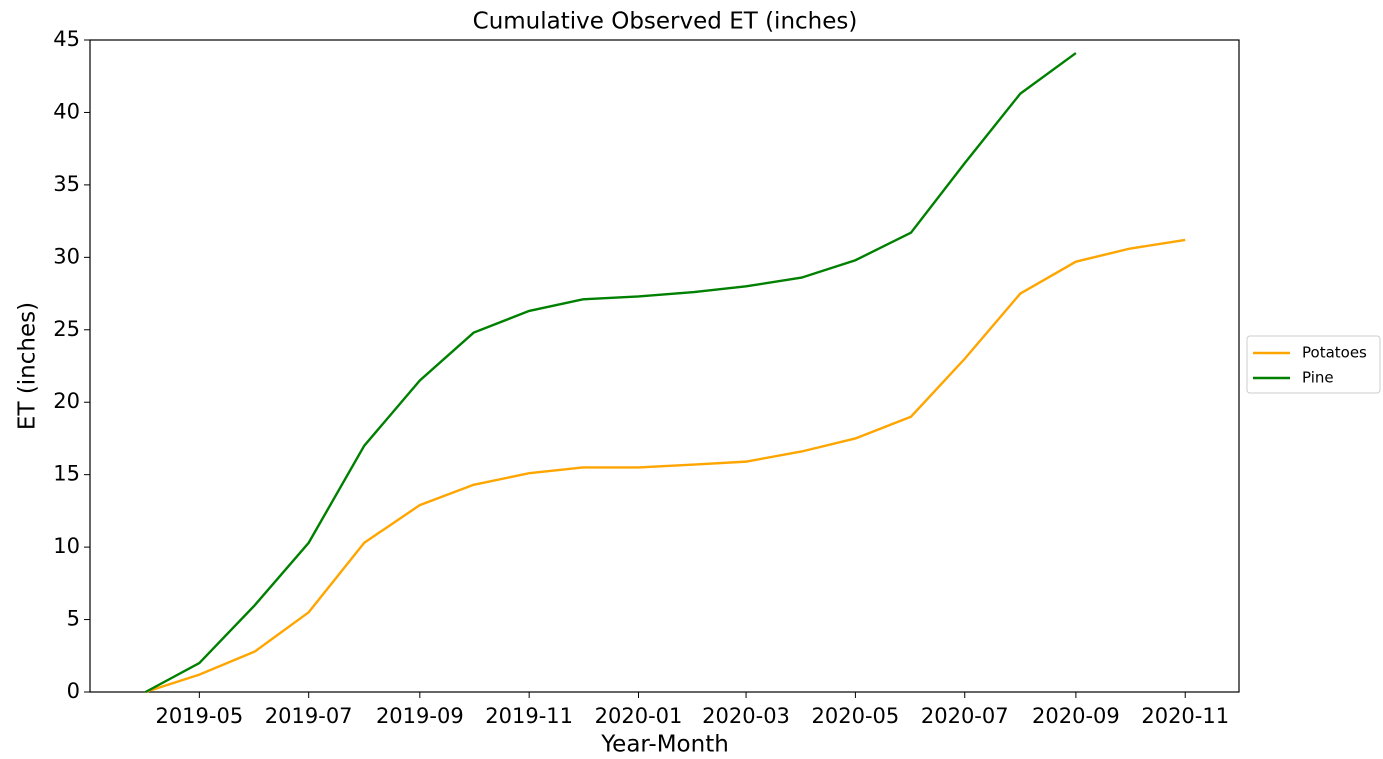 The width and height of the screenshot is (1383, 759). What do you see at coordinates (746, 716) in the screenshot?
I see `x-tick-label: 2020-03` at bounding box center [746, 716].